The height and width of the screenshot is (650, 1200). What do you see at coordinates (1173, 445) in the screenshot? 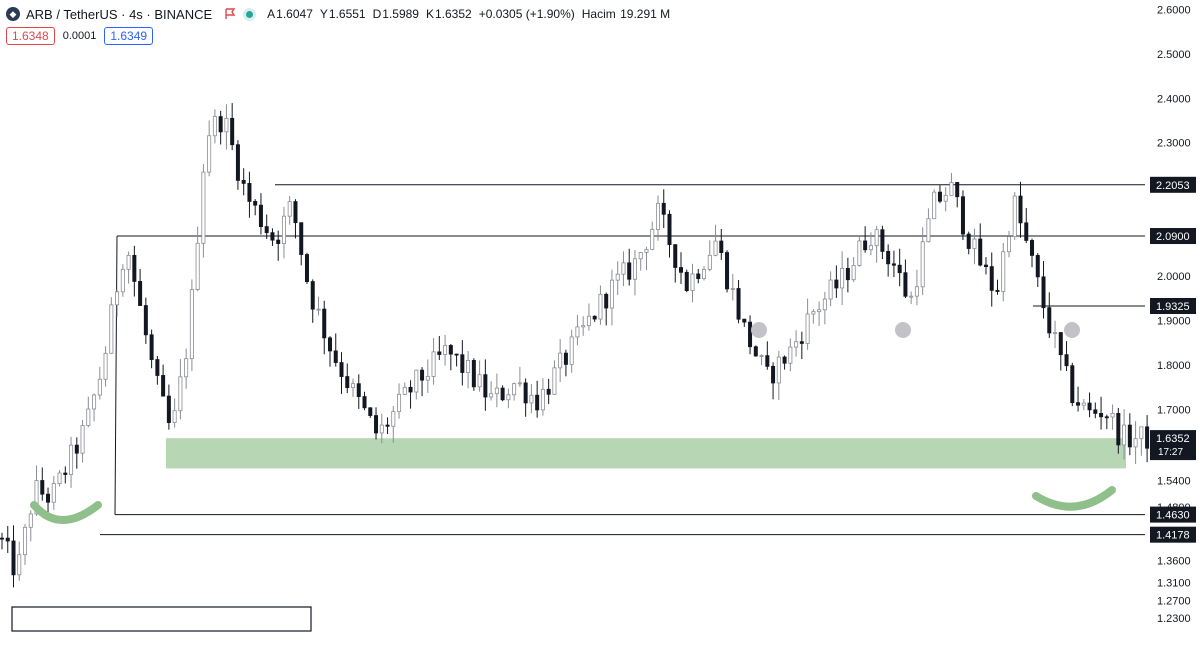
I see `last-price-badge-bg` at bounding box center [1173, 445].